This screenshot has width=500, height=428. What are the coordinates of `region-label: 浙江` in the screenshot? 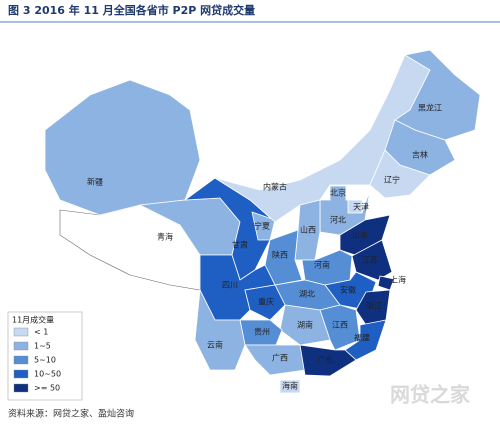 It's located at (374, 306).